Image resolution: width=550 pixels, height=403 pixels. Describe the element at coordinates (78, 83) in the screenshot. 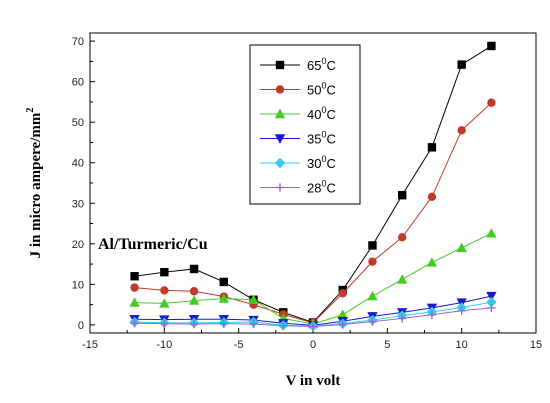

I see `y-tick-label: 60` at that location.